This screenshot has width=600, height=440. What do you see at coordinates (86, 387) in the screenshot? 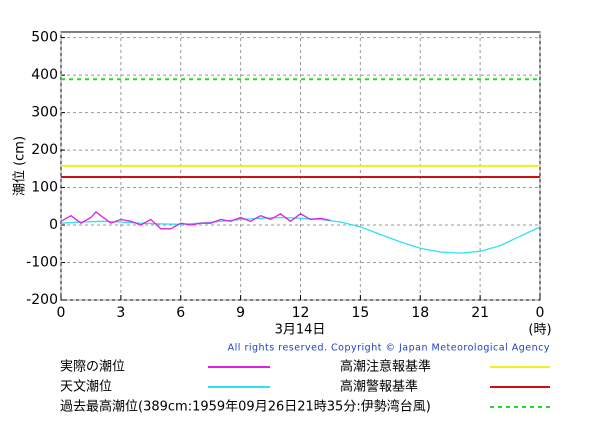
I see `legend-label: 天文潮位` at bounding box center [86, 387].